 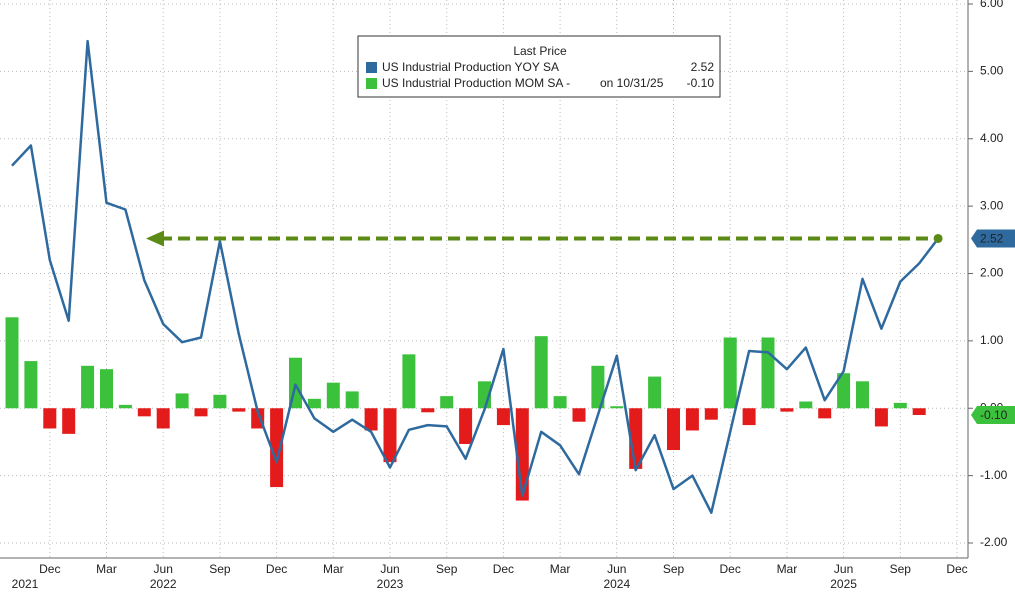 I want to click on legend-value: -0.10, so click(x=701, y=83).